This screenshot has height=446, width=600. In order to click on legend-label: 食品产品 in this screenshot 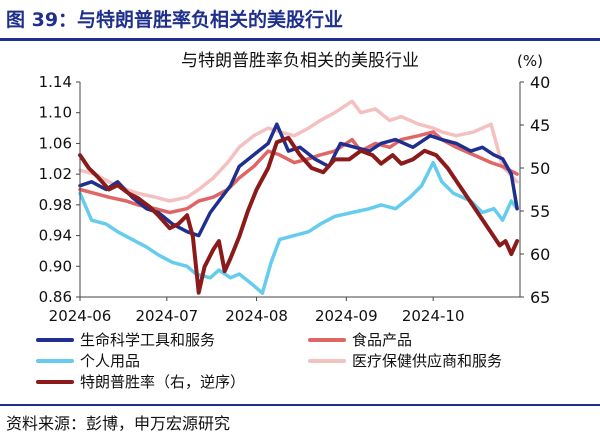, I will do `click(382, 340)`.